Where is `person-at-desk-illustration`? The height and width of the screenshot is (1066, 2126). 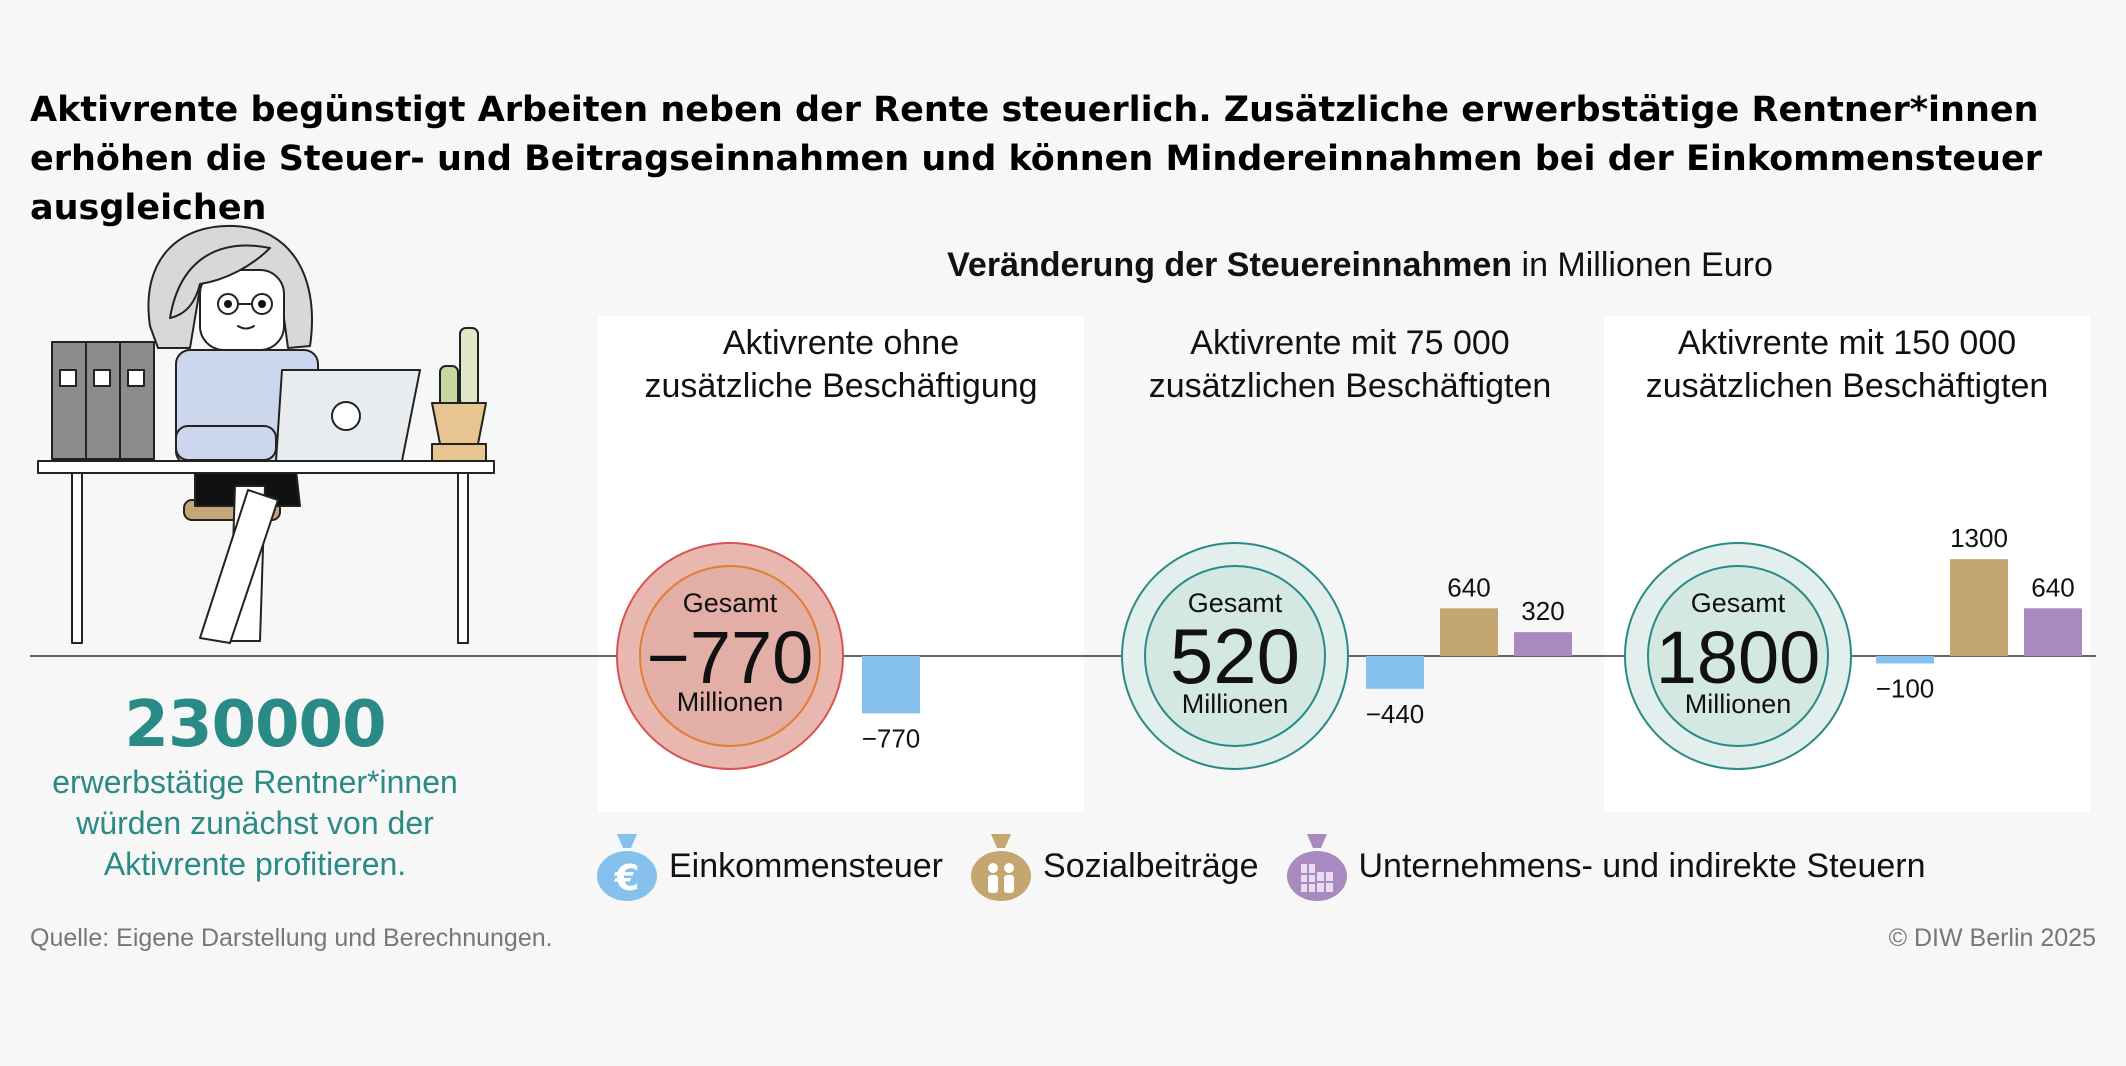
person-at-desk-illustration is located at coordinates (266, 434).